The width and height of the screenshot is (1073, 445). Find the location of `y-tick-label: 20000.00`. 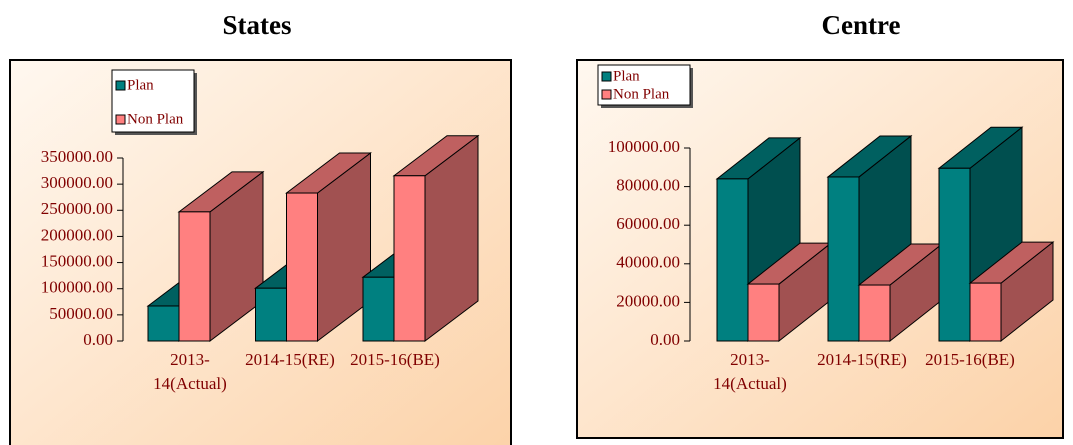

y-tick-label: 20000.00 is located at coordinates (648, 300).